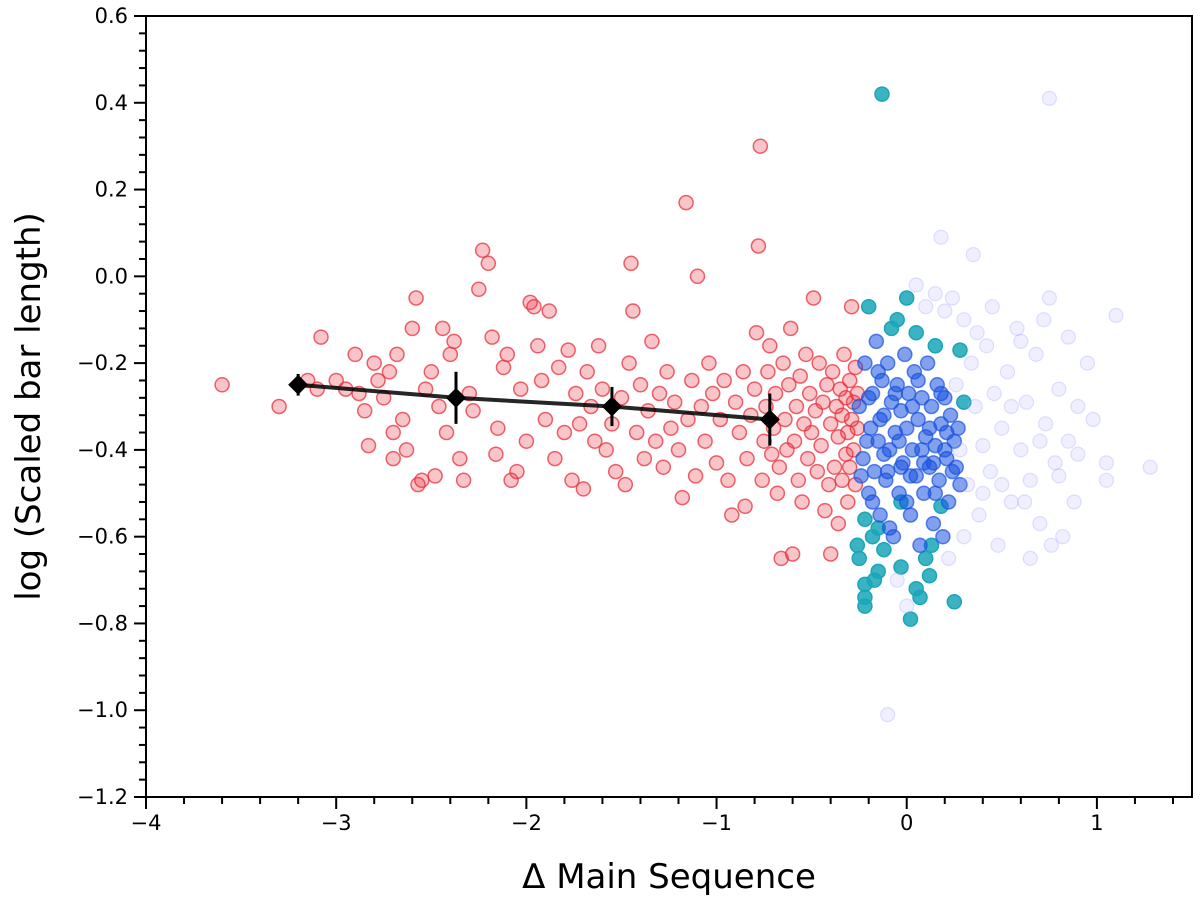 The height and width of the screenshot is (903, 1200). What do you see at coordinates (102, 797) in the screenshot?
I see `y-tick-label: −1.2` at bounding box center [102, 797].